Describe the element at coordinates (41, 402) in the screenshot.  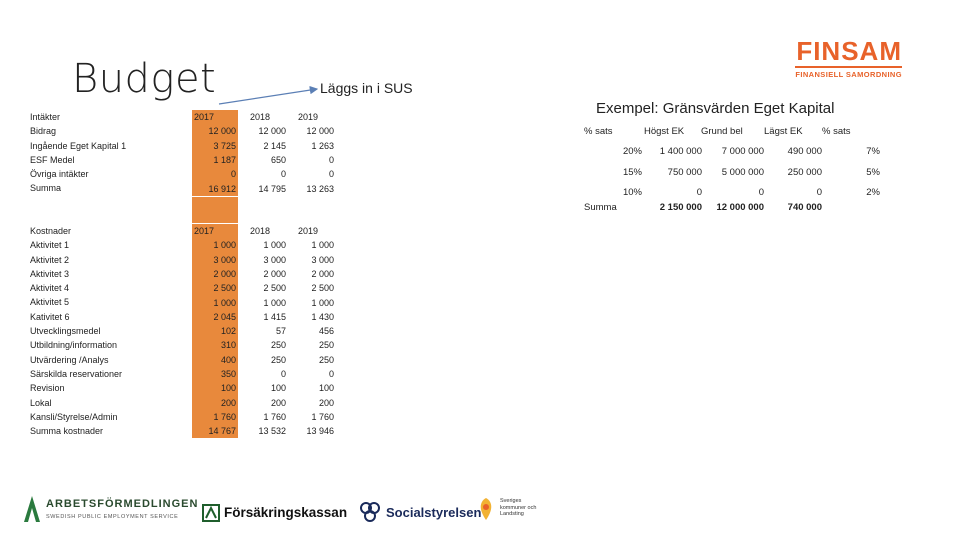
I see `costs-label: Lokal` at that location.